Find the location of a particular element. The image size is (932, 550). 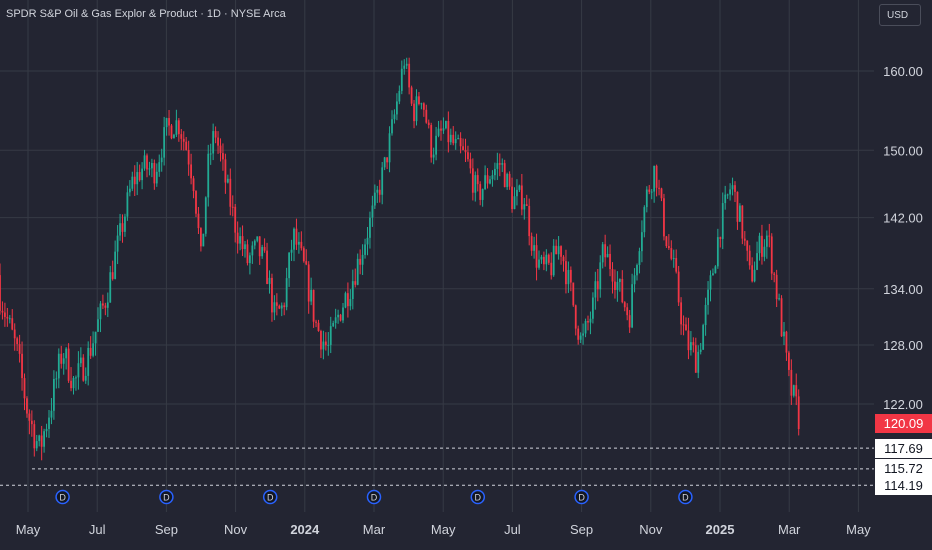

currency-selector: USD is located at coordinates (900, 15).